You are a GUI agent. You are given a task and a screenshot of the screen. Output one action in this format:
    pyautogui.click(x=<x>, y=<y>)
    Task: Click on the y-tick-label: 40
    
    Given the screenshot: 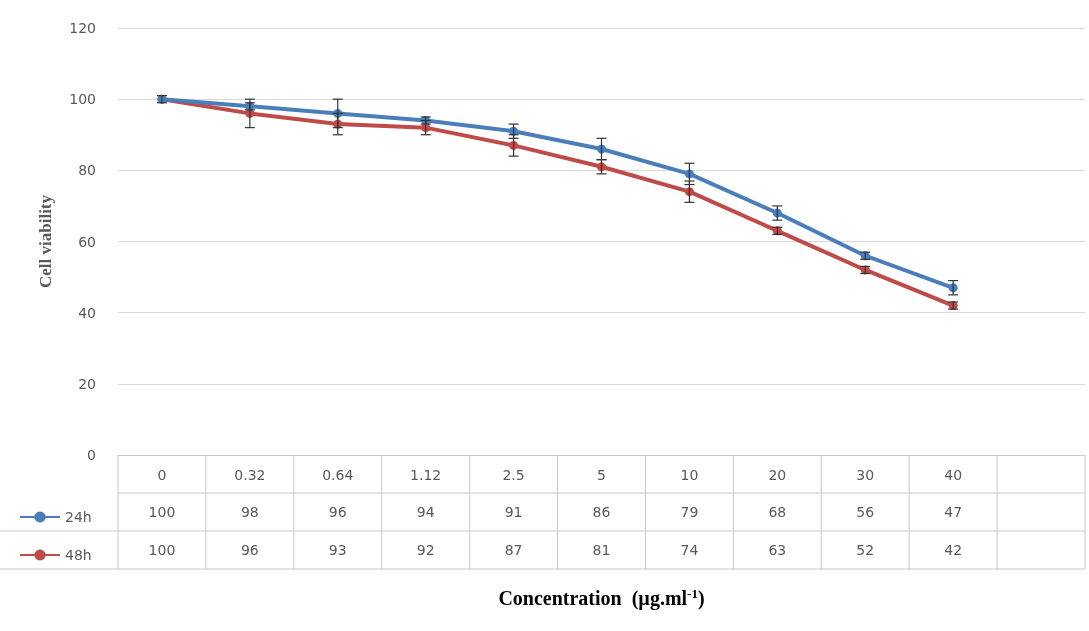 What is the action you would take?
    pyautogui.click(x=87, y=312)
    